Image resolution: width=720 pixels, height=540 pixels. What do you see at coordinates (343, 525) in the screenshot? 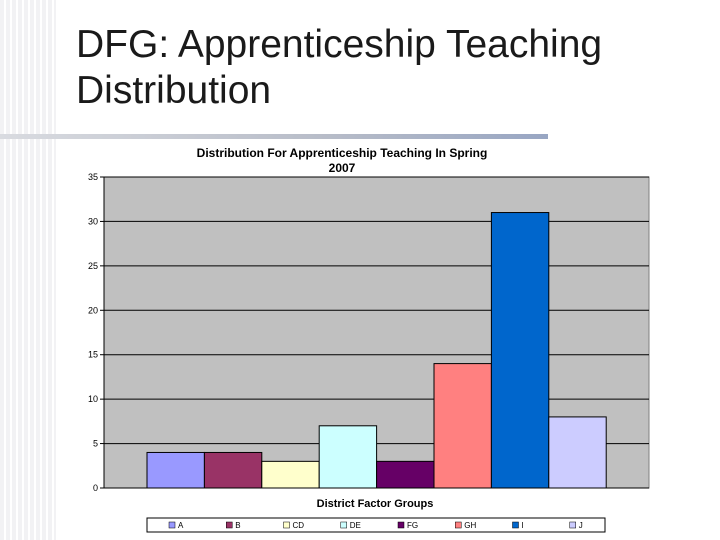
I see `legend-swatch-de` at bounding box center [343, 525].